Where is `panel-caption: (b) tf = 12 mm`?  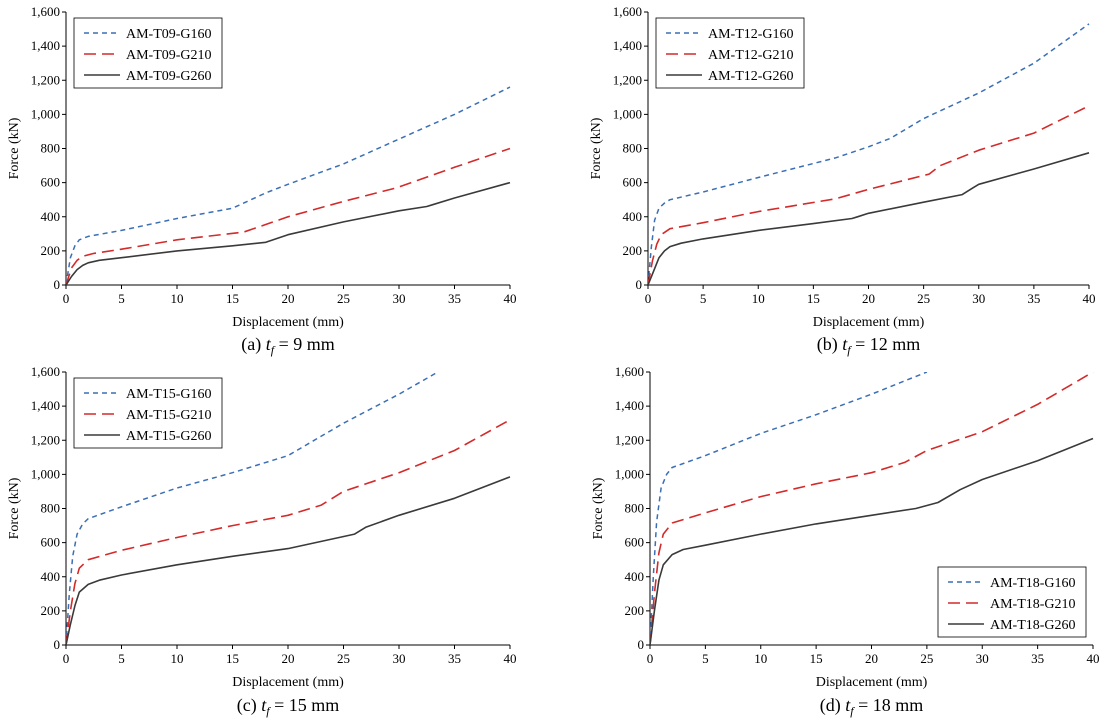 panel-caption: (b) tf = 12 mm is located at coordinates (869, 345).